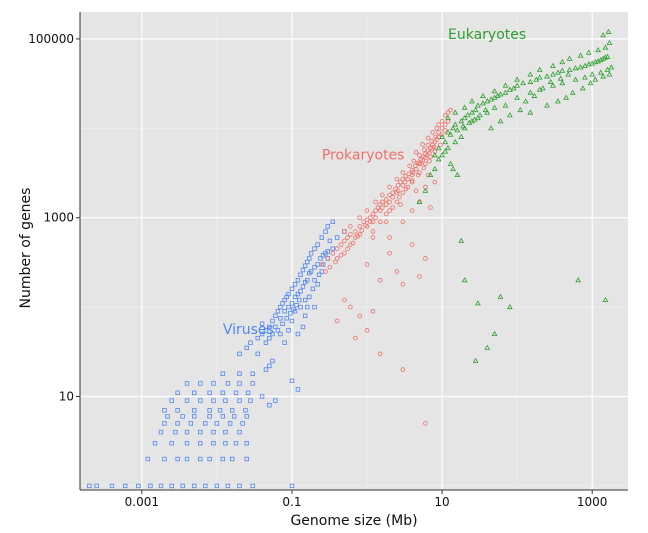 This screenshot has height=533, width=648. Describe the element at coordinates (51, 39) in the screenshot. I see `y-tick-label: 100000` at that location.